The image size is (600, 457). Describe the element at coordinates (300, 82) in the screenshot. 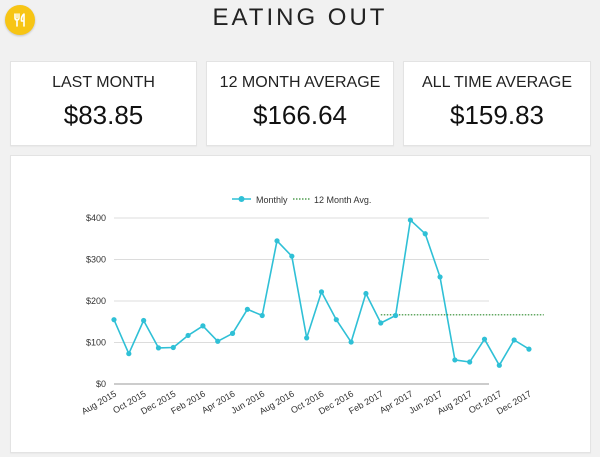

I see `stat-label: 12 MONTH AVERAGE` at that location.